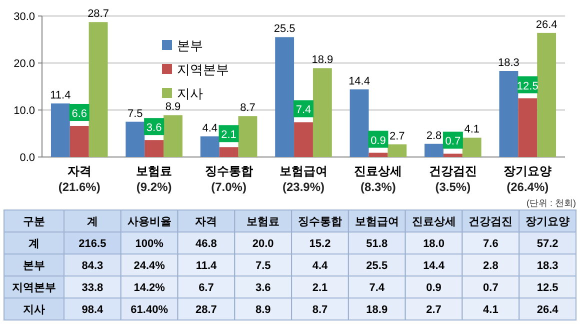  I want to click on text: (9.2%), so click(154, 187).